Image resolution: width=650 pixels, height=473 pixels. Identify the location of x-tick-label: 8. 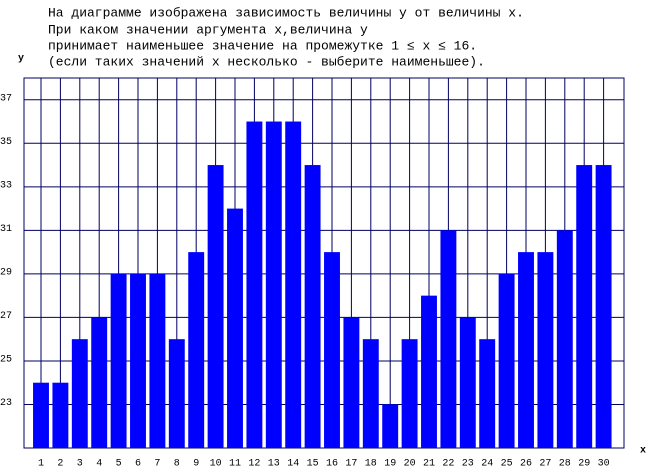
(177, 464).